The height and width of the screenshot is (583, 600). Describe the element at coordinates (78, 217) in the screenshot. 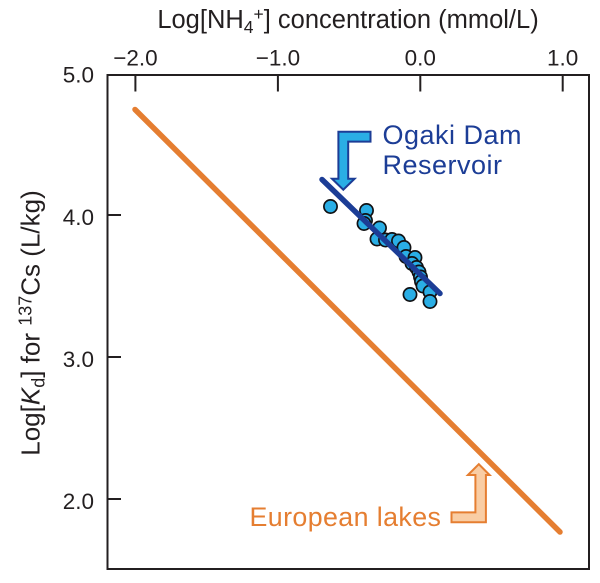

I see `svg-text: 4.0` at that location.